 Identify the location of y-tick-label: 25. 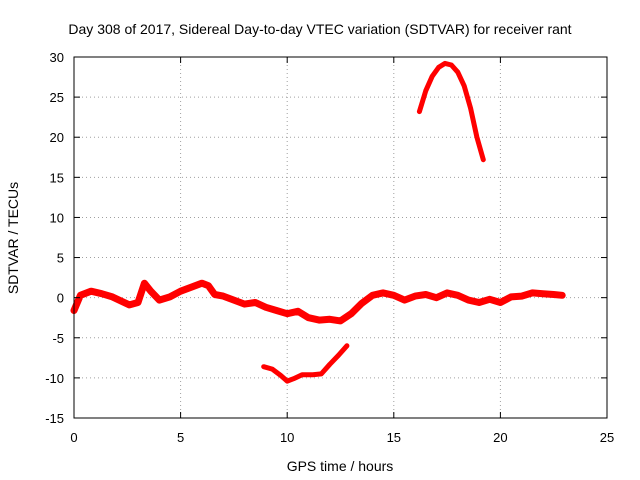
(57, 97).